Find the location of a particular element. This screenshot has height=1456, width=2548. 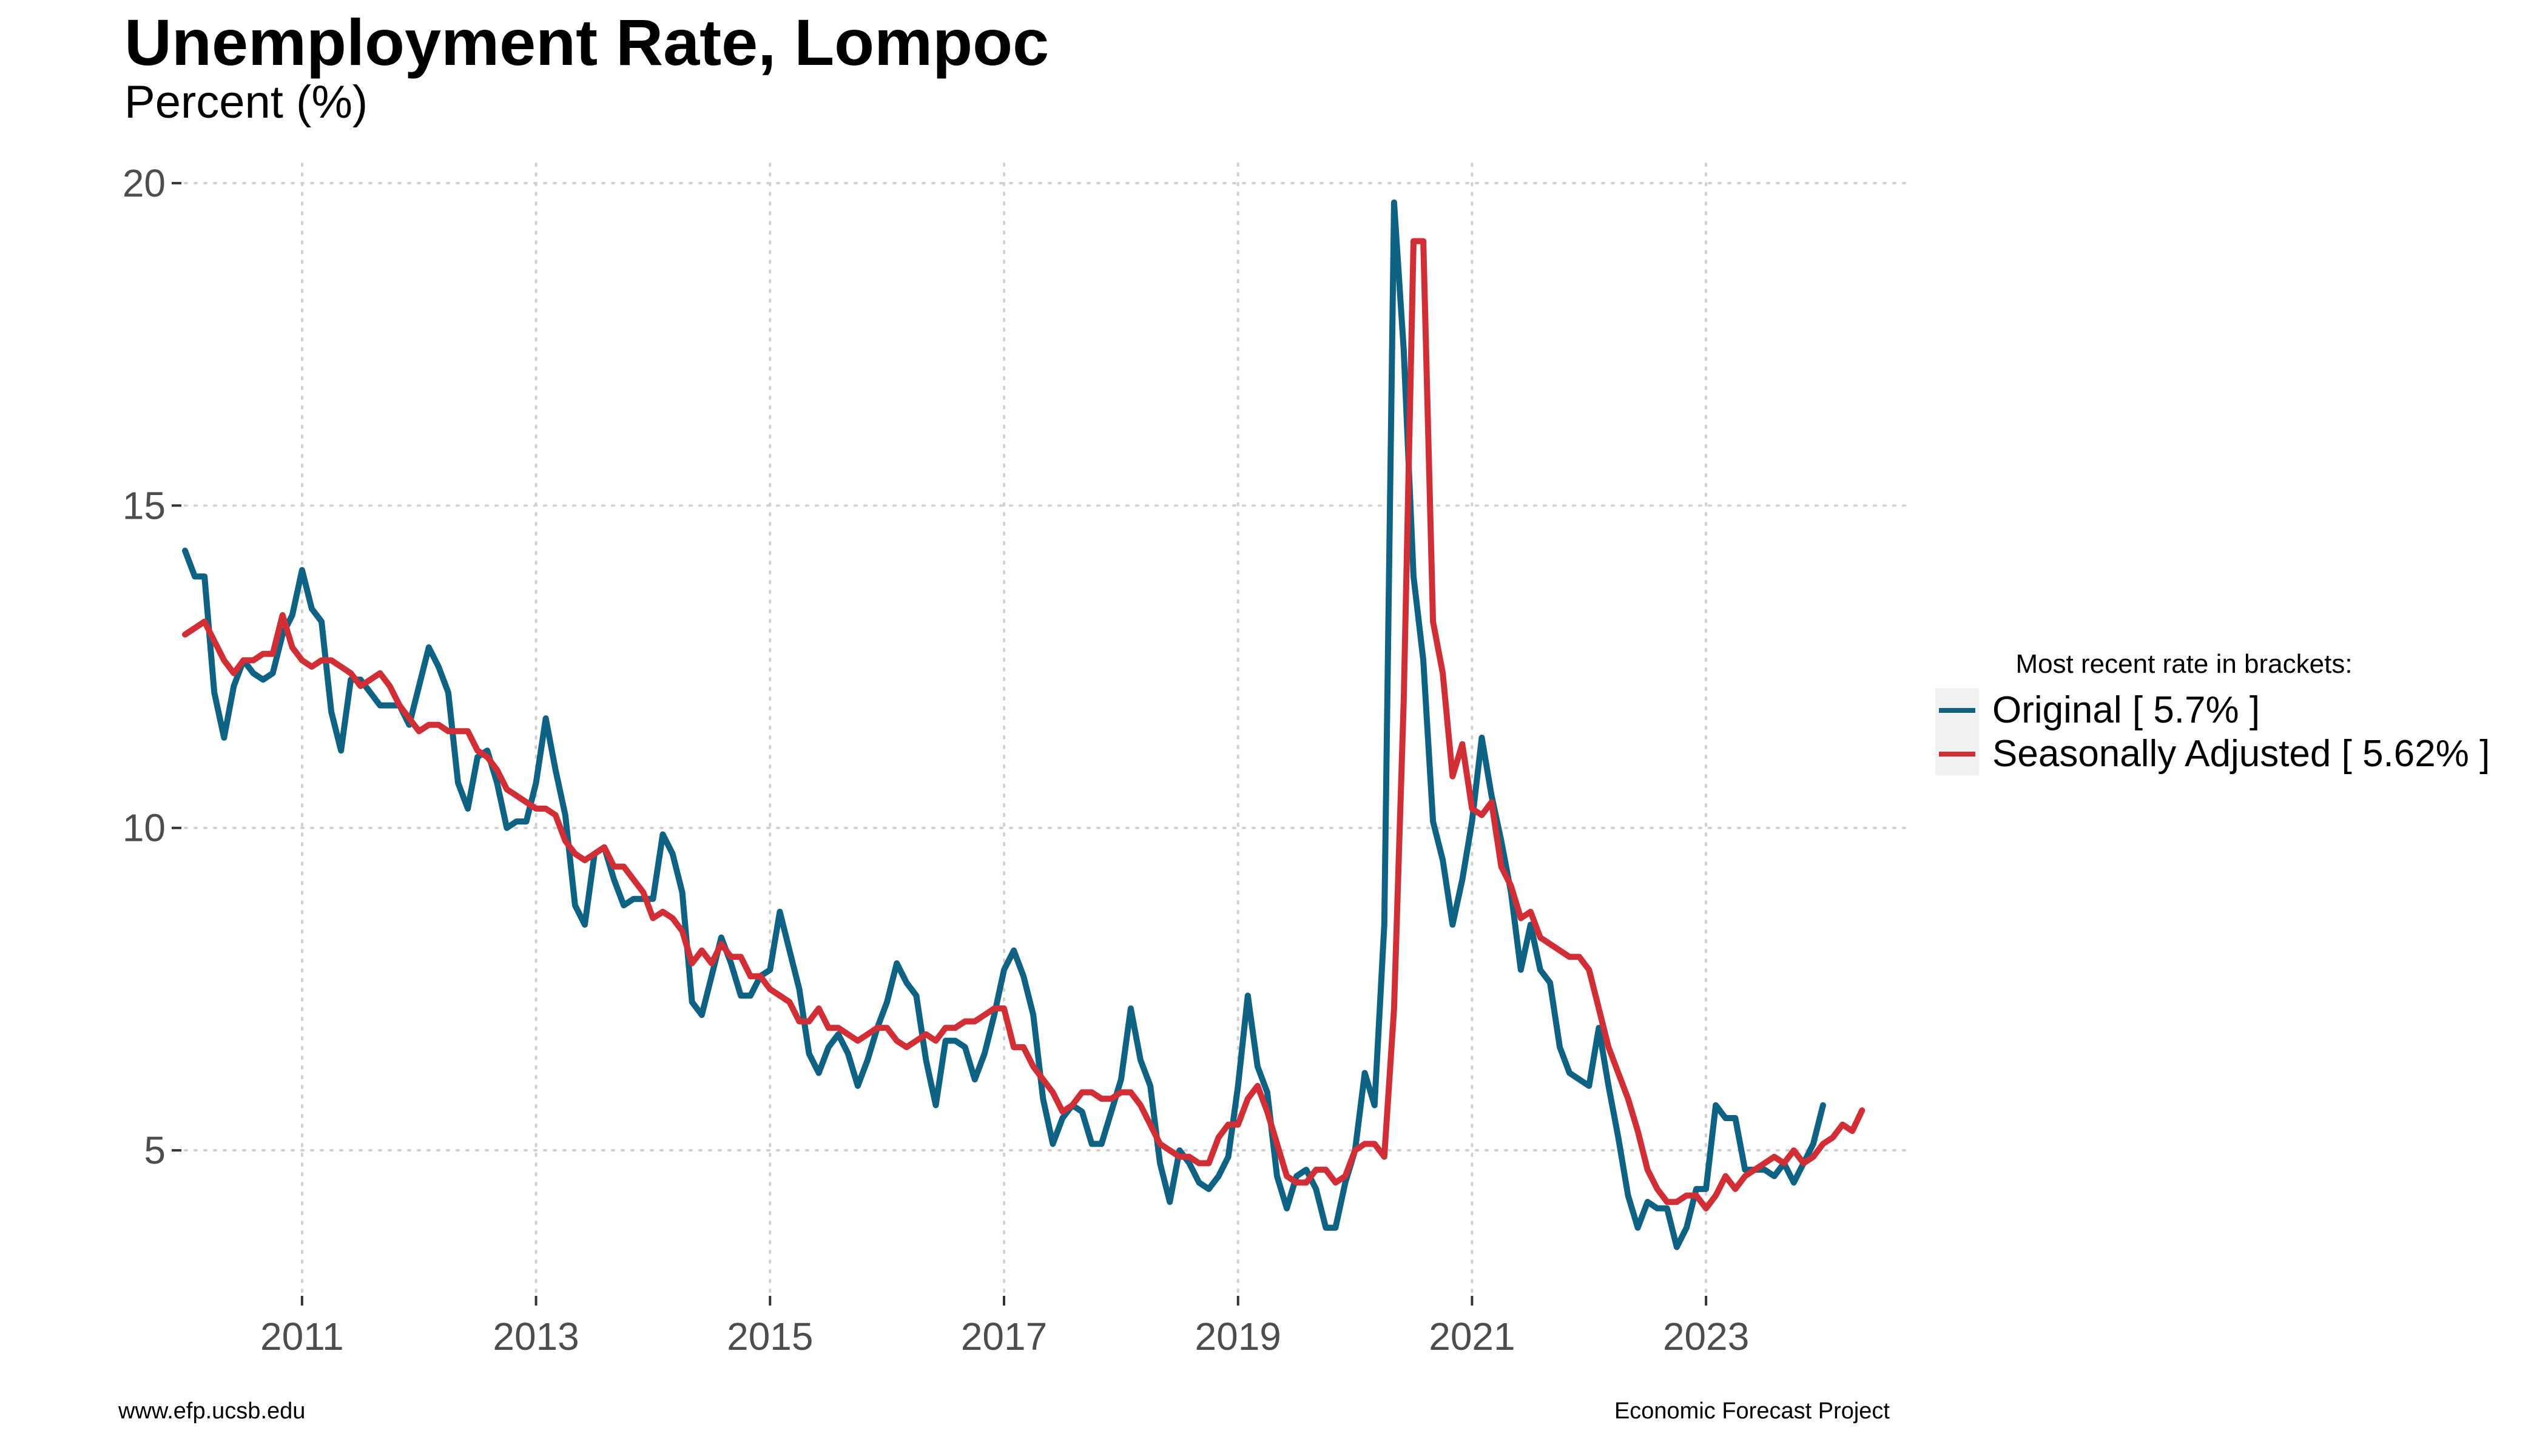

legend-label-original: Original [ 5.7% ] is located at coordinates (2126, 710).